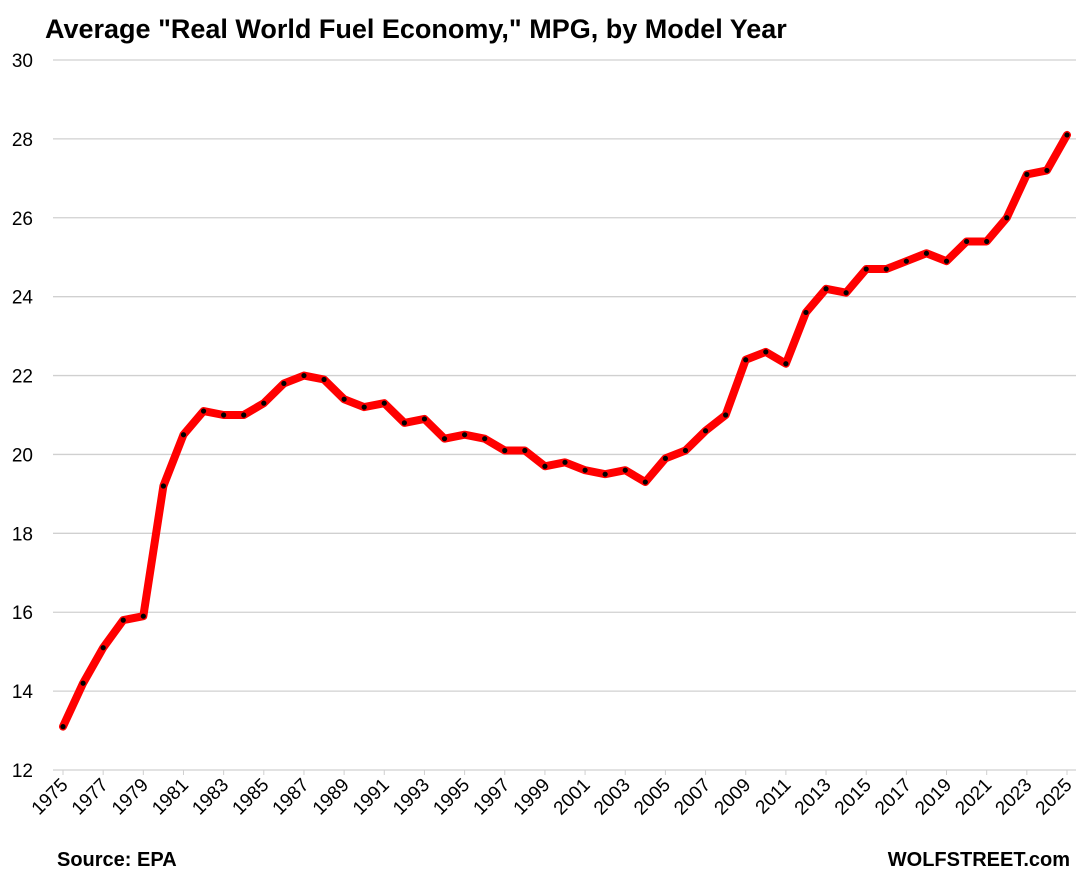 Image resolution: width=1081 pixels, height=877 pixels. What do you see at coordinates (50, 797) in the screenshot?
I see `x-tick-label: 1975` at bounding box center [50, 797].